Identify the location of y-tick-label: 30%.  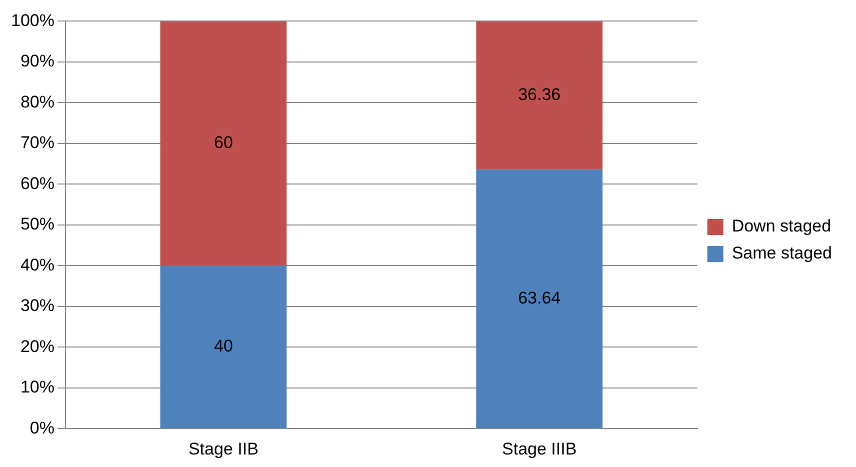
(37, 306).